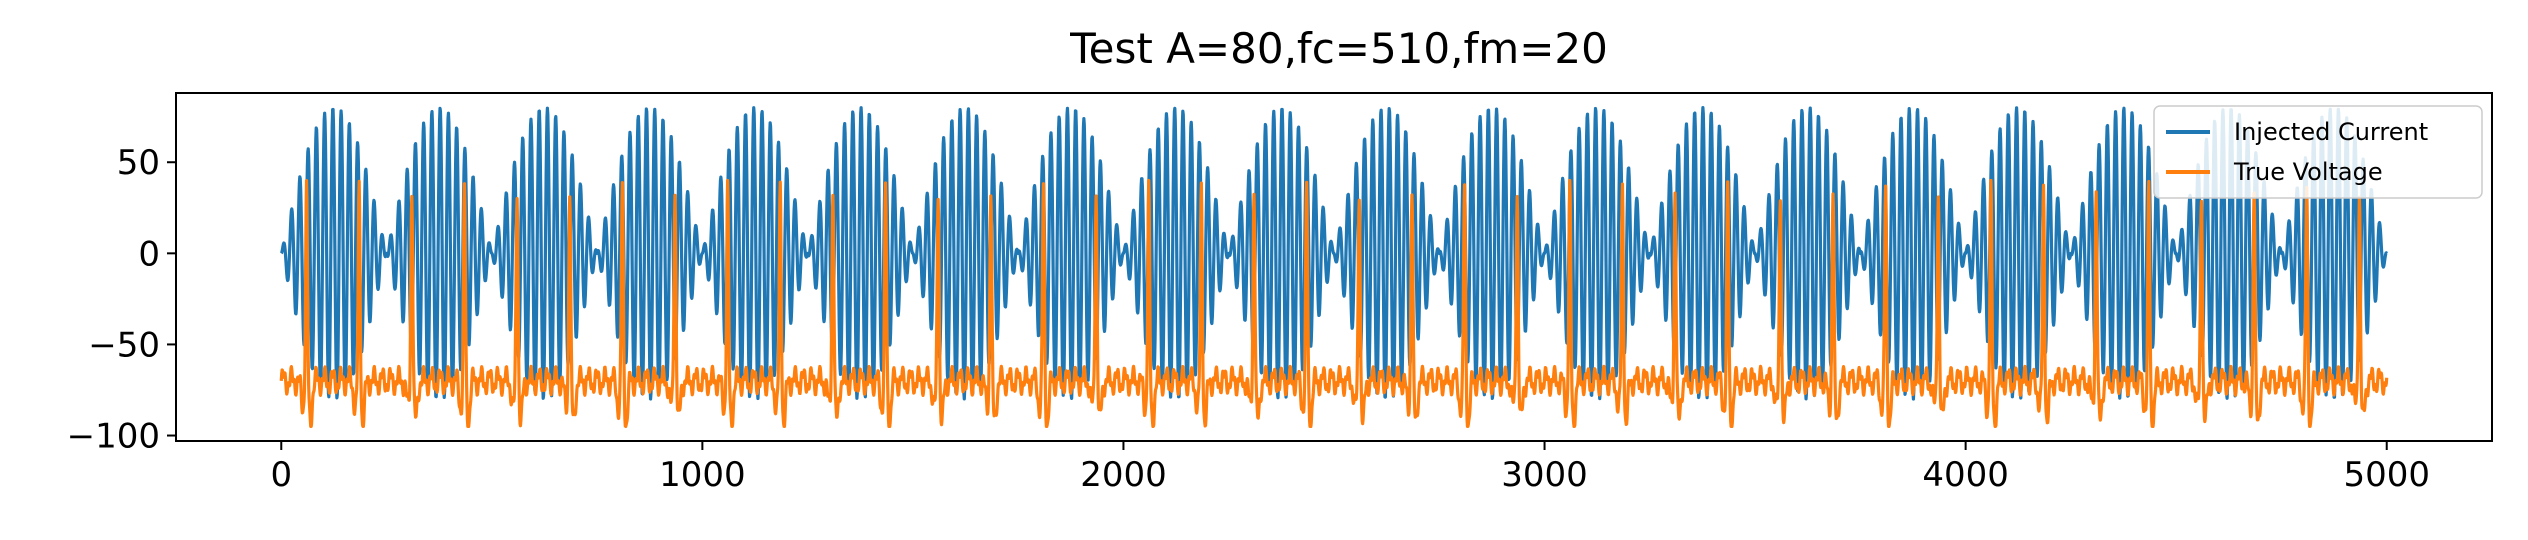 This screenshot has width=2528, height=540. I want to click on x-tick-label: 2000, so click(1123, 475).